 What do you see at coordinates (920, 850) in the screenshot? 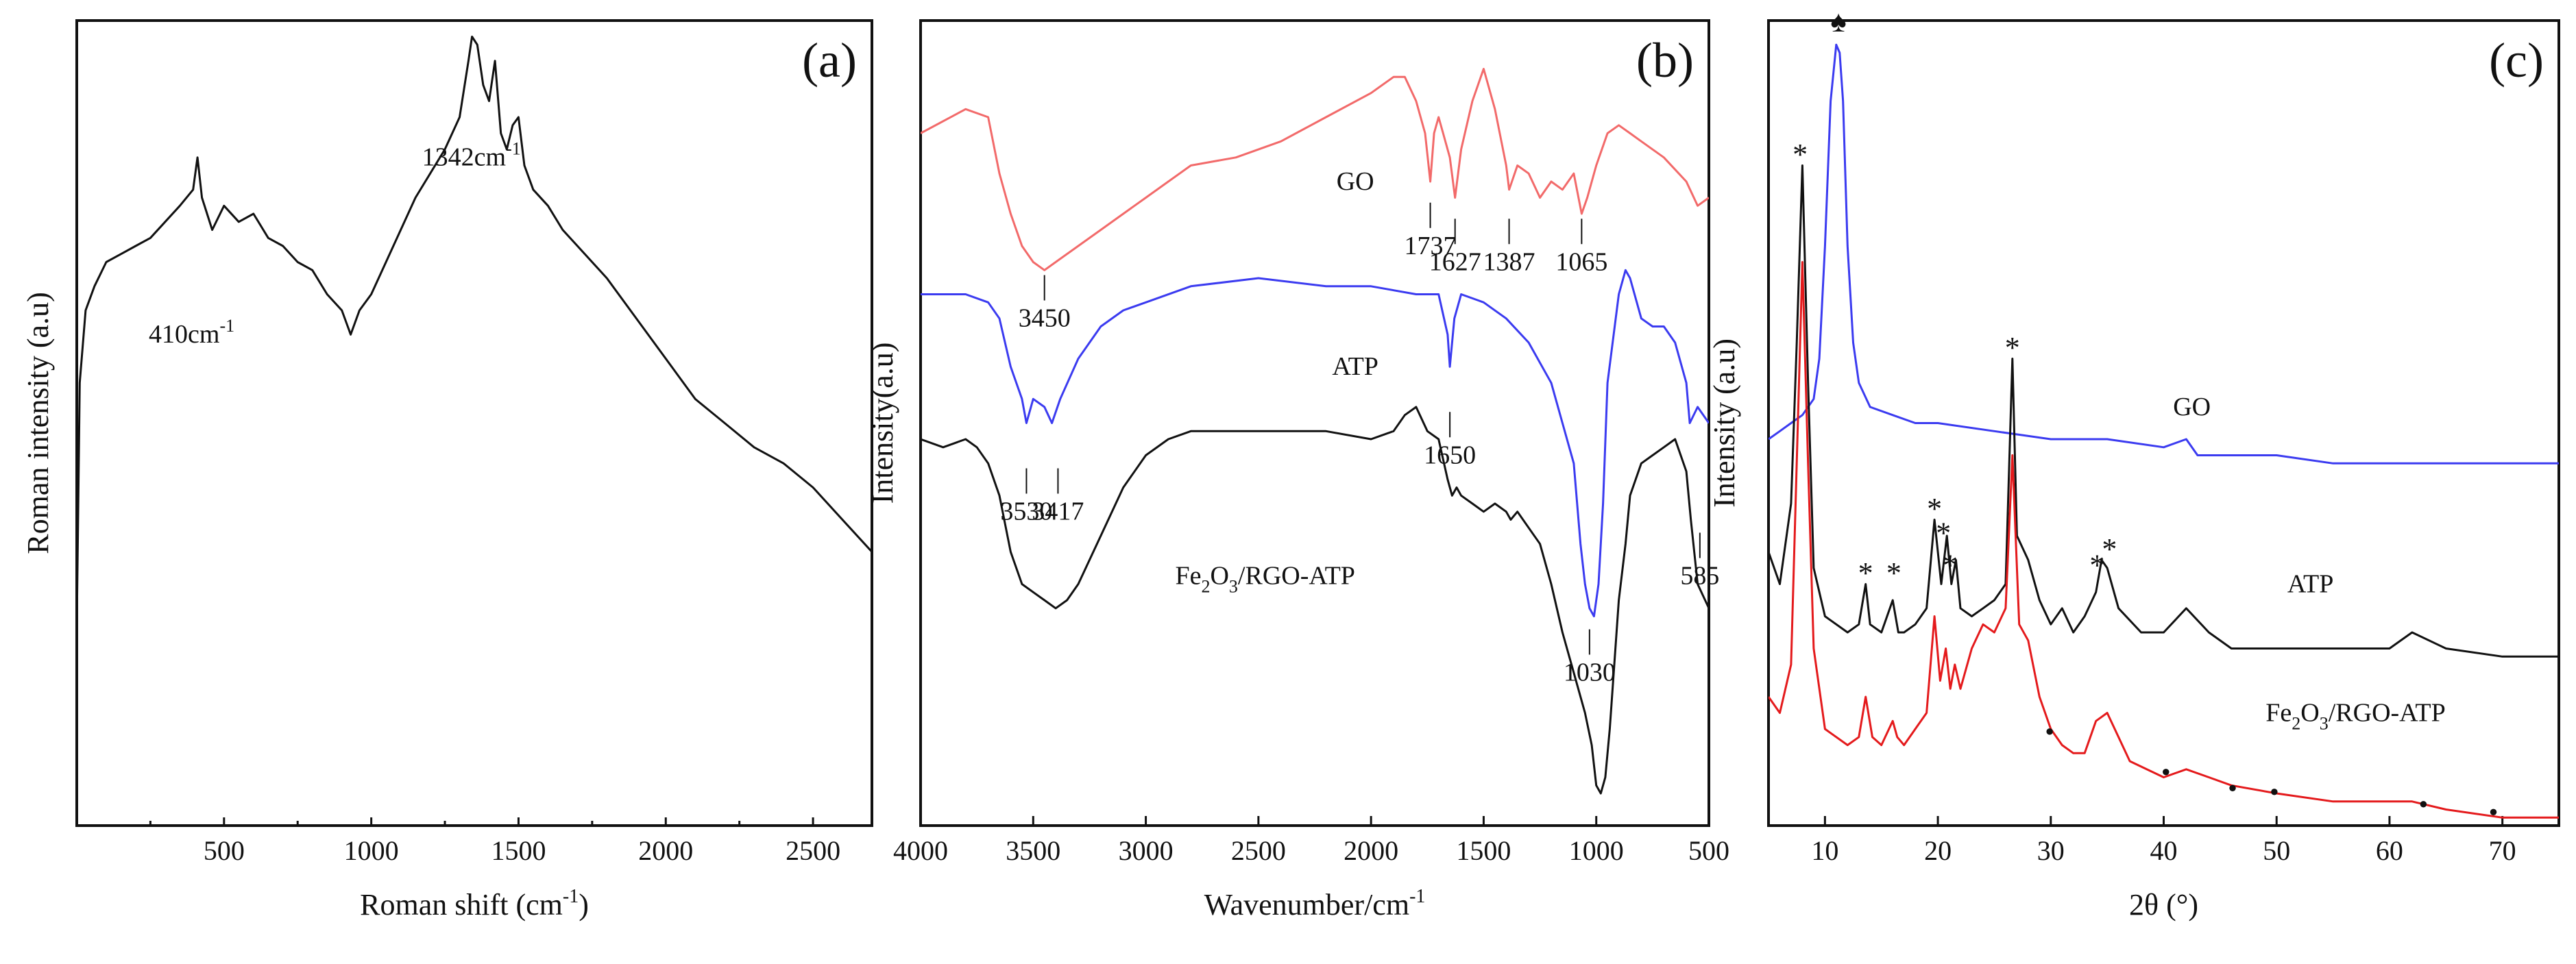
I see `x-tick-label: 4000` at bounding box center [920, 850].